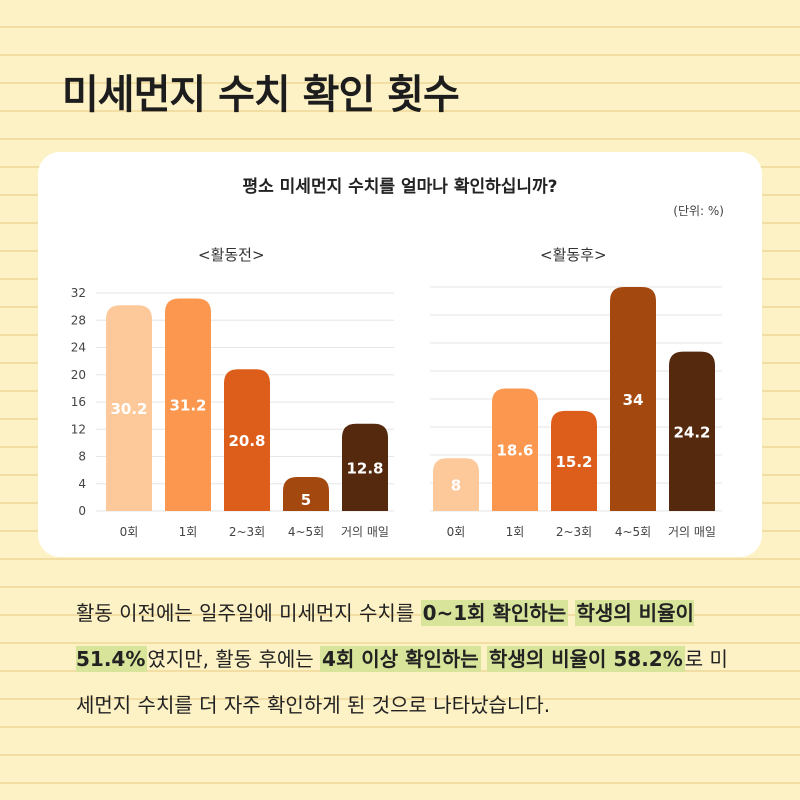 The width and height of the screenshot is (800, 800). Describe the element at coordinates (78, 375) in the screenshot. I see `y-tick-label: 20` at that location.